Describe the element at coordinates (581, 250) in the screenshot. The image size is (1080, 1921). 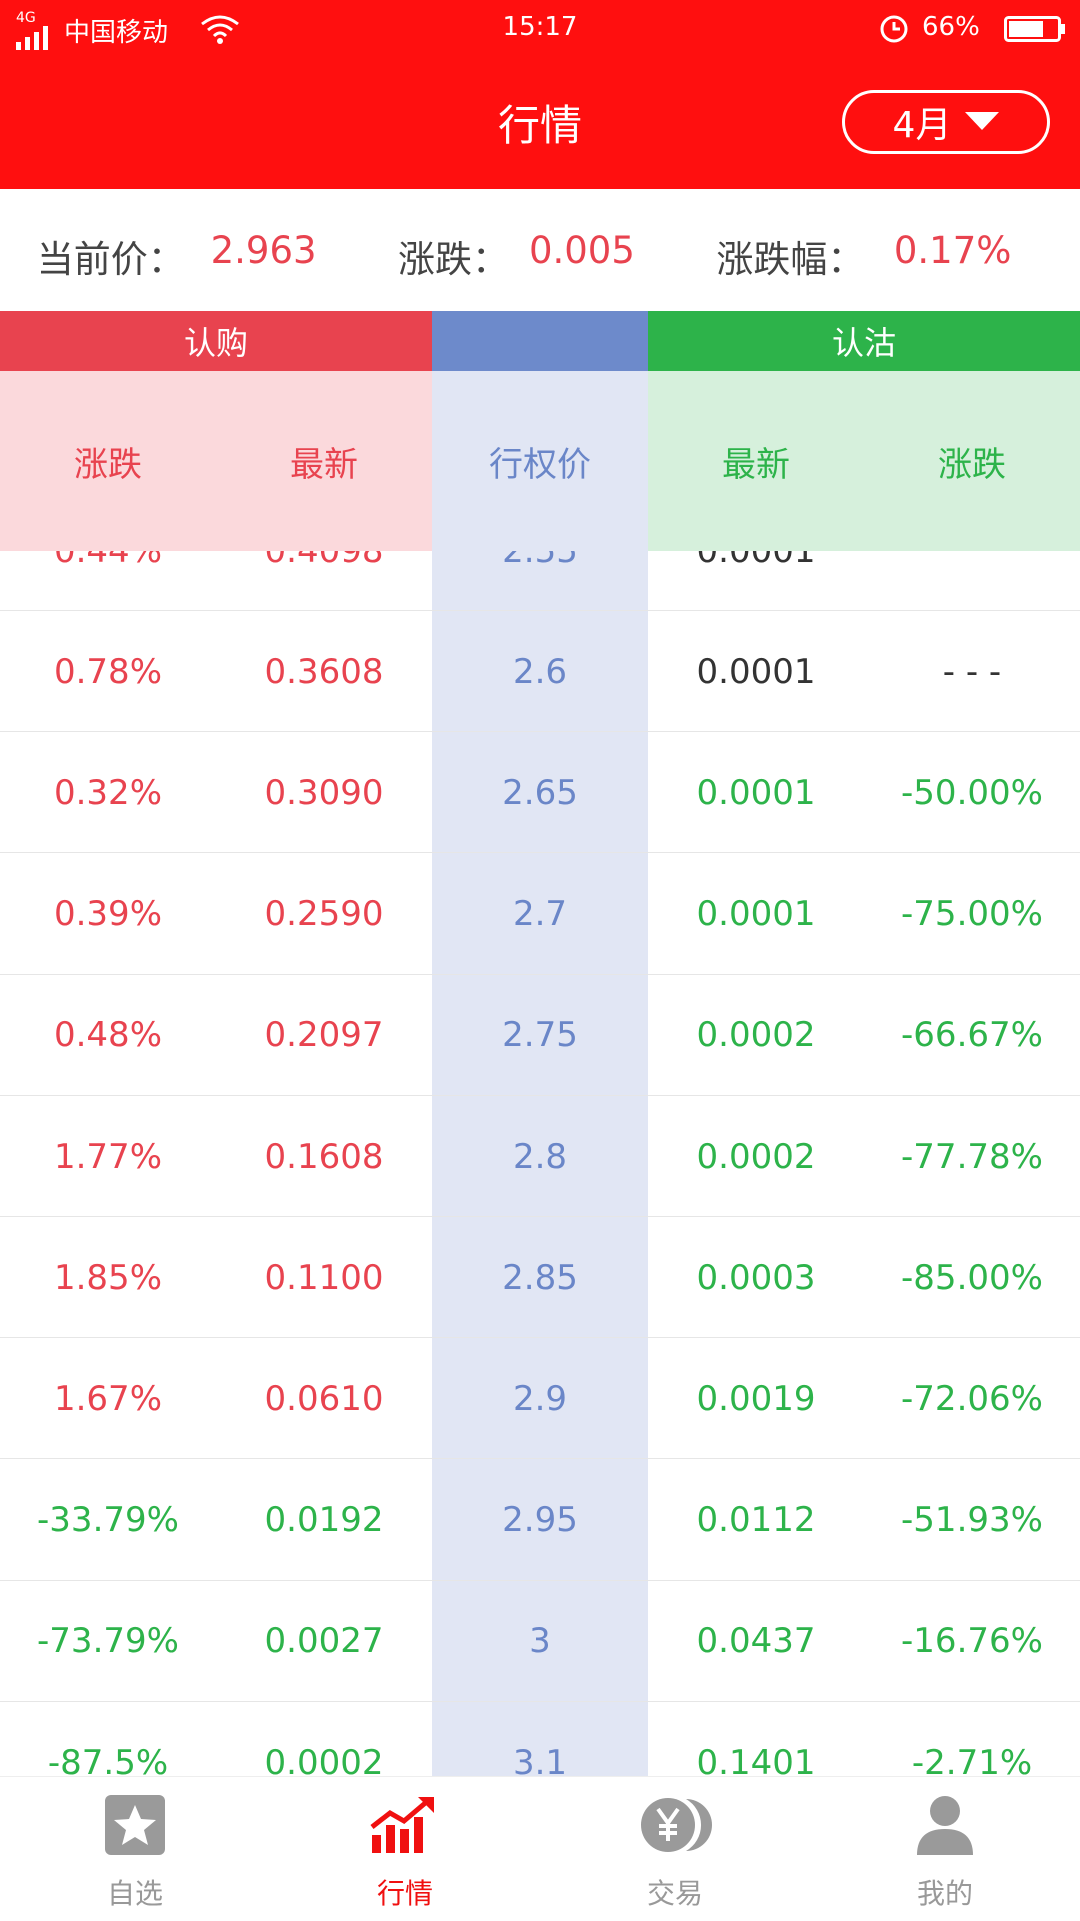
I see `summary-value: 0.005` at that location.